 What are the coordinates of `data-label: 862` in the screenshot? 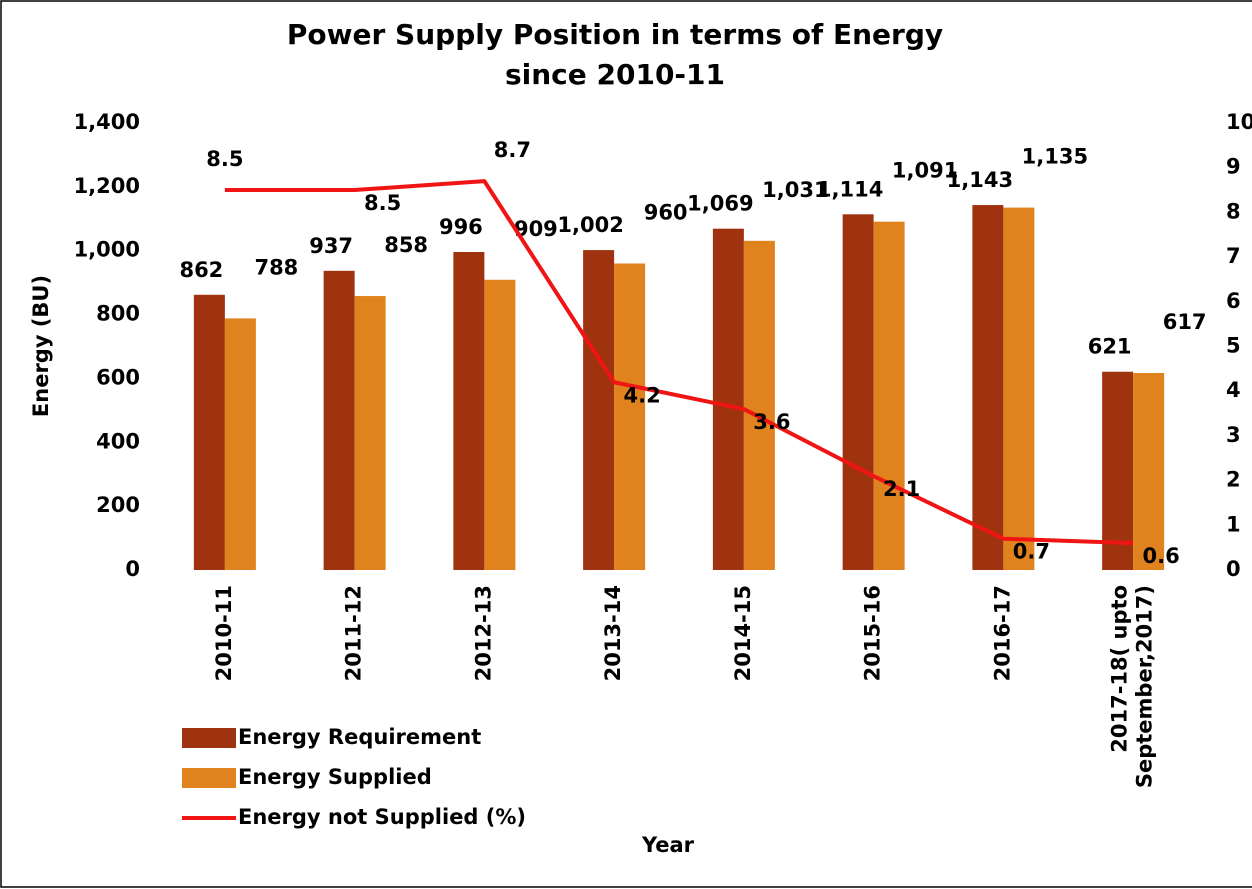 It's located at (201, 270).